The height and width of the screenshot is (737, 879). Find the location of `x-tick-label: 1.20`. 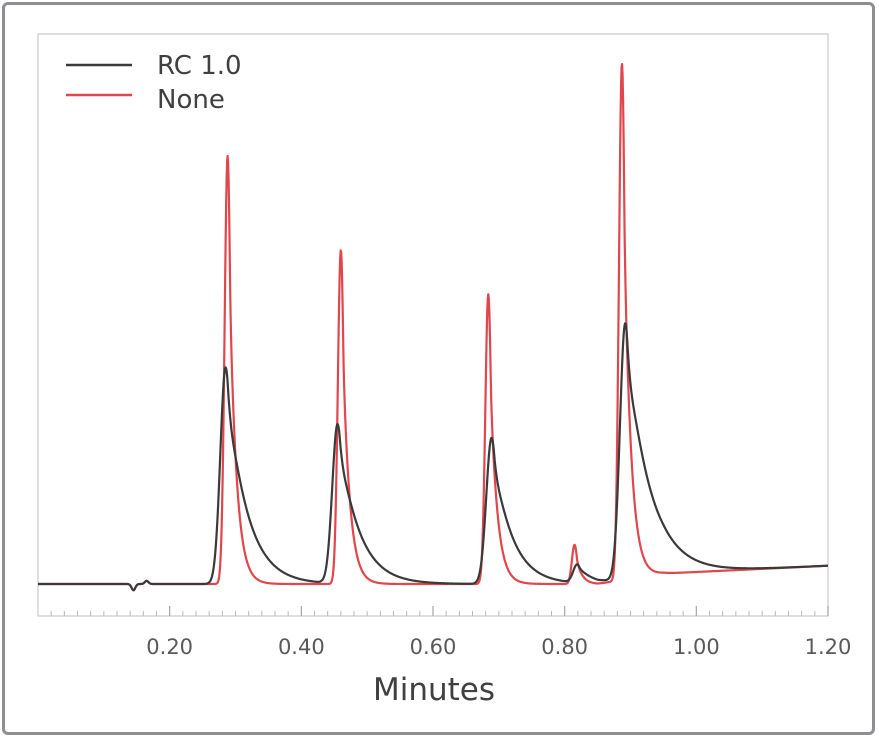

x-tick-label: 1.20 is located at coordinates (828, 647).